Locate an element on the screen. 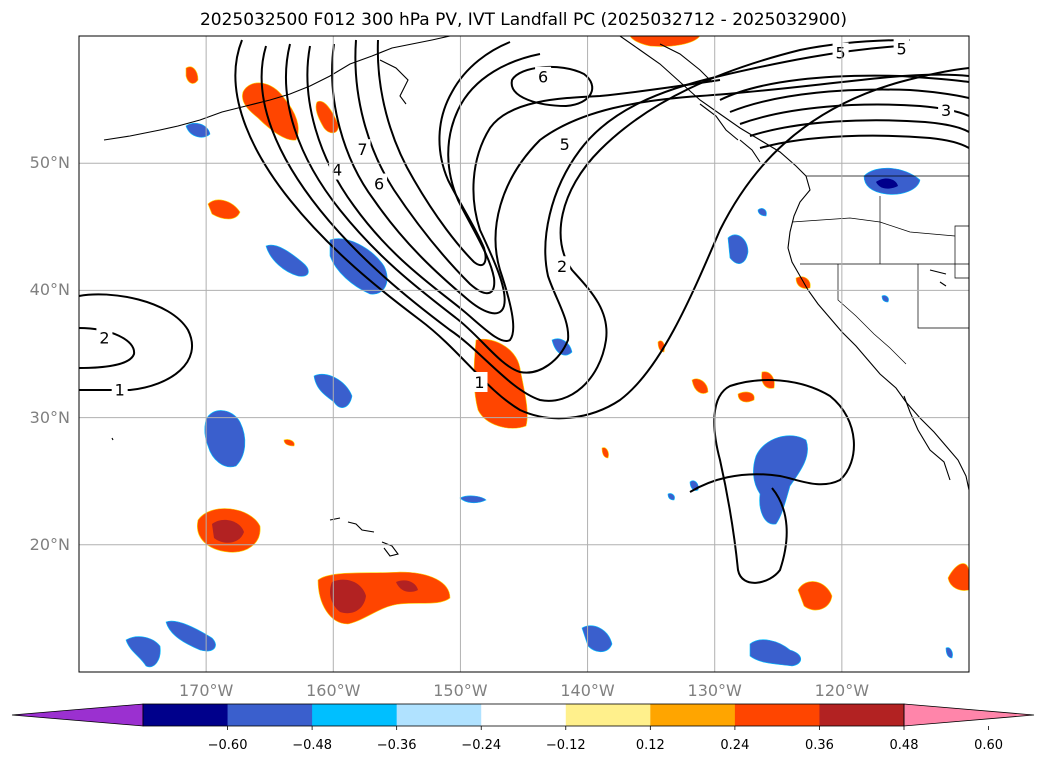 The image size is (1047, 765). latitude-tick-label: 30°N is located at coordinates (49, 417).